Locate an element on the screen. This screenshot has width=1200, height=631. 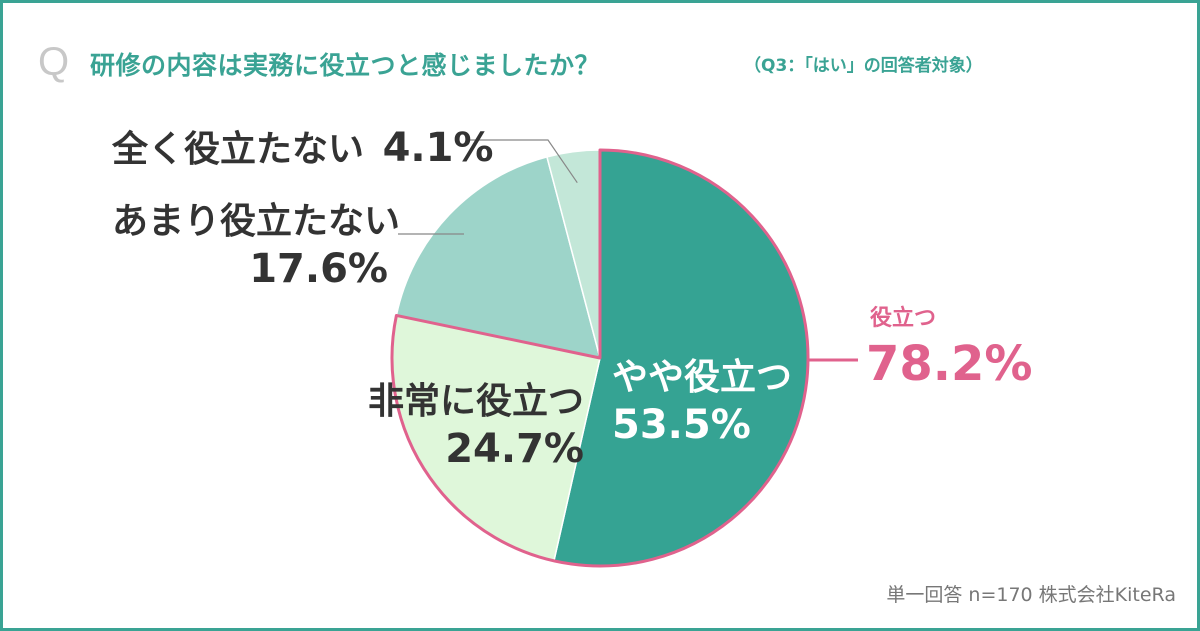
slice-not-very-helpful is located at coordinates (498, 257).